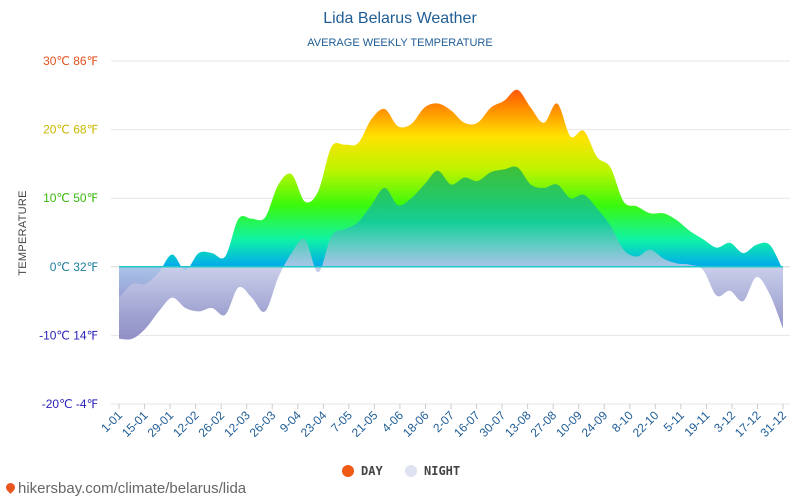 This screenshot has height=500, width=800. I want to click on location-pin-icon, so click(10, 487).